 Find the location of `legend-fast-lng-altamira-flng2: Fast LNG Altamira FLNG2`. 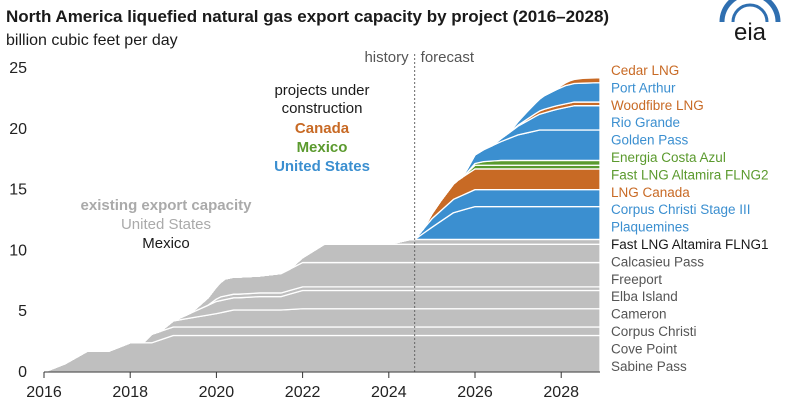

legend-fast-lng-altamira-flng2: Fast LNG Altamira FLNG2 is located at coordinates (690, 174).